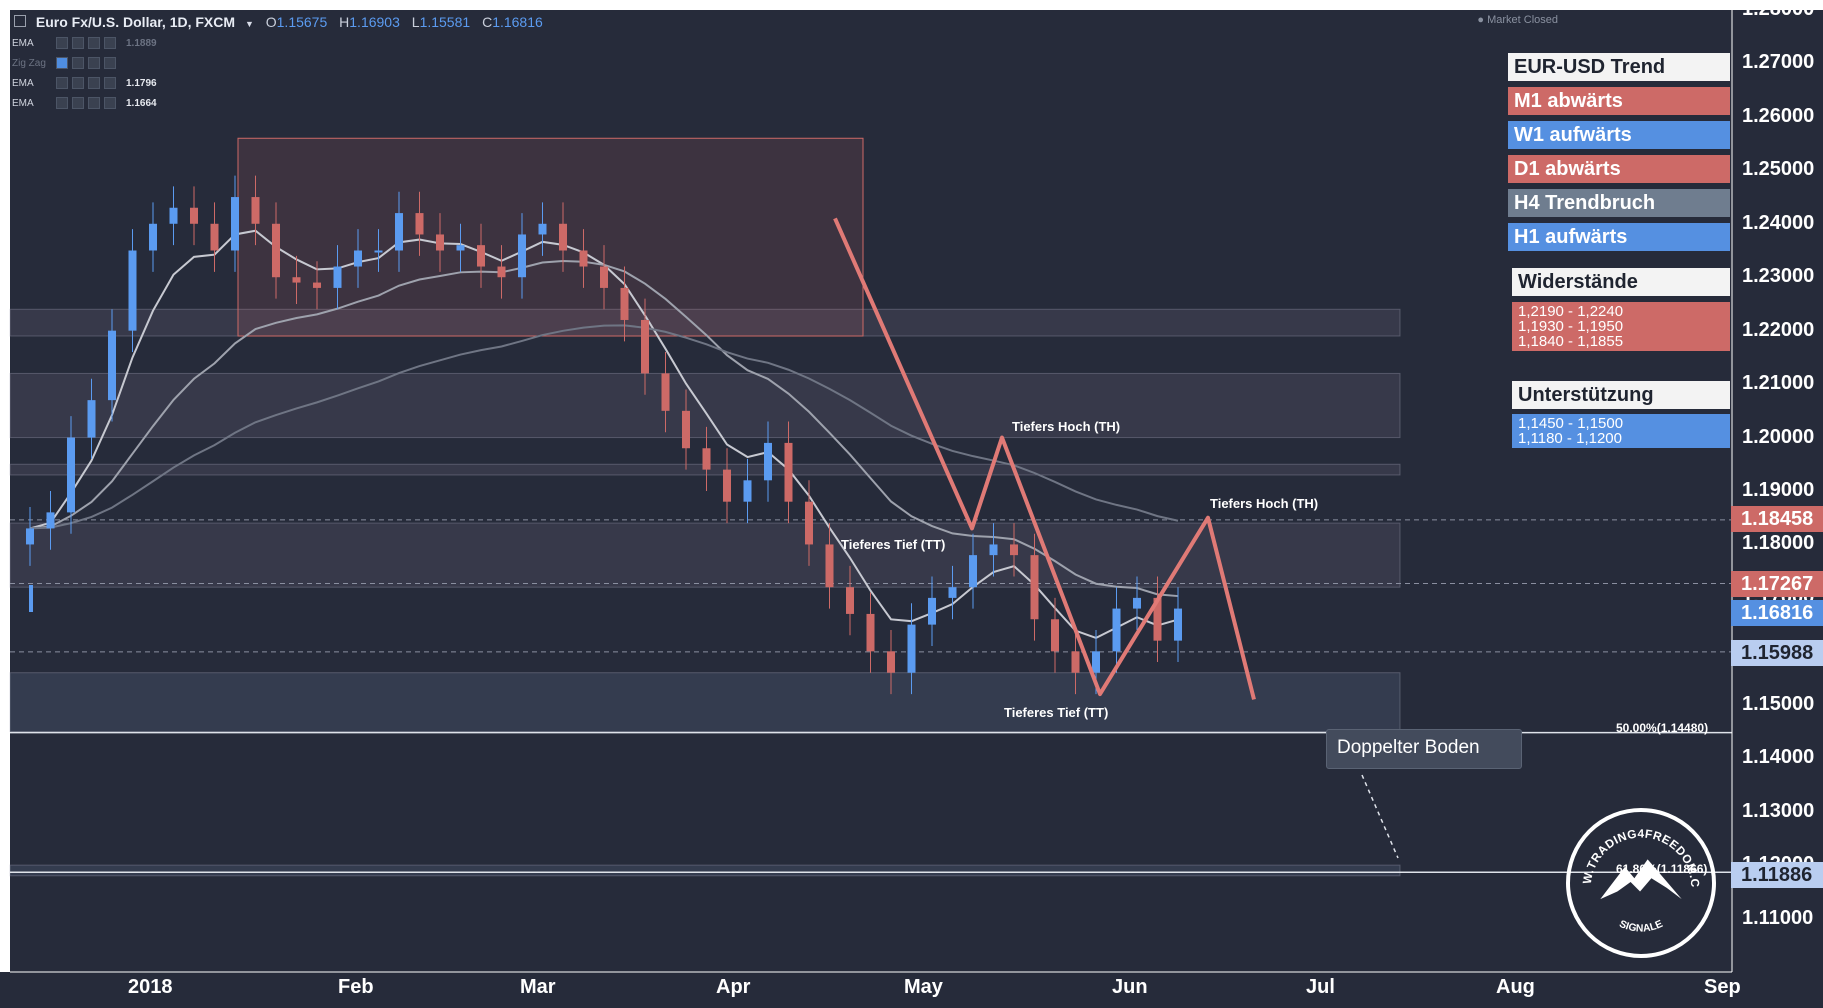 Image resolution: width=1823 pixels, height=1008 pixels. What do you see at coordinates (1320, 987) in the screenshot?
I see `x-tick-label: Jul` at bounding box center [1320, 987].